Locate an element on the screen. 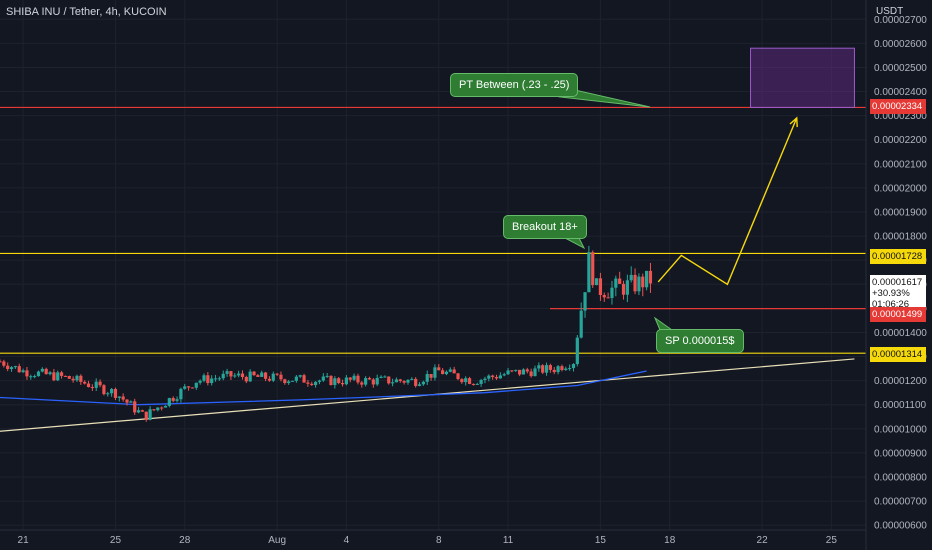 This screenshot has width=932, height=550. sp-callout: SP 0.000015$ is located at coordinates (700, 341).